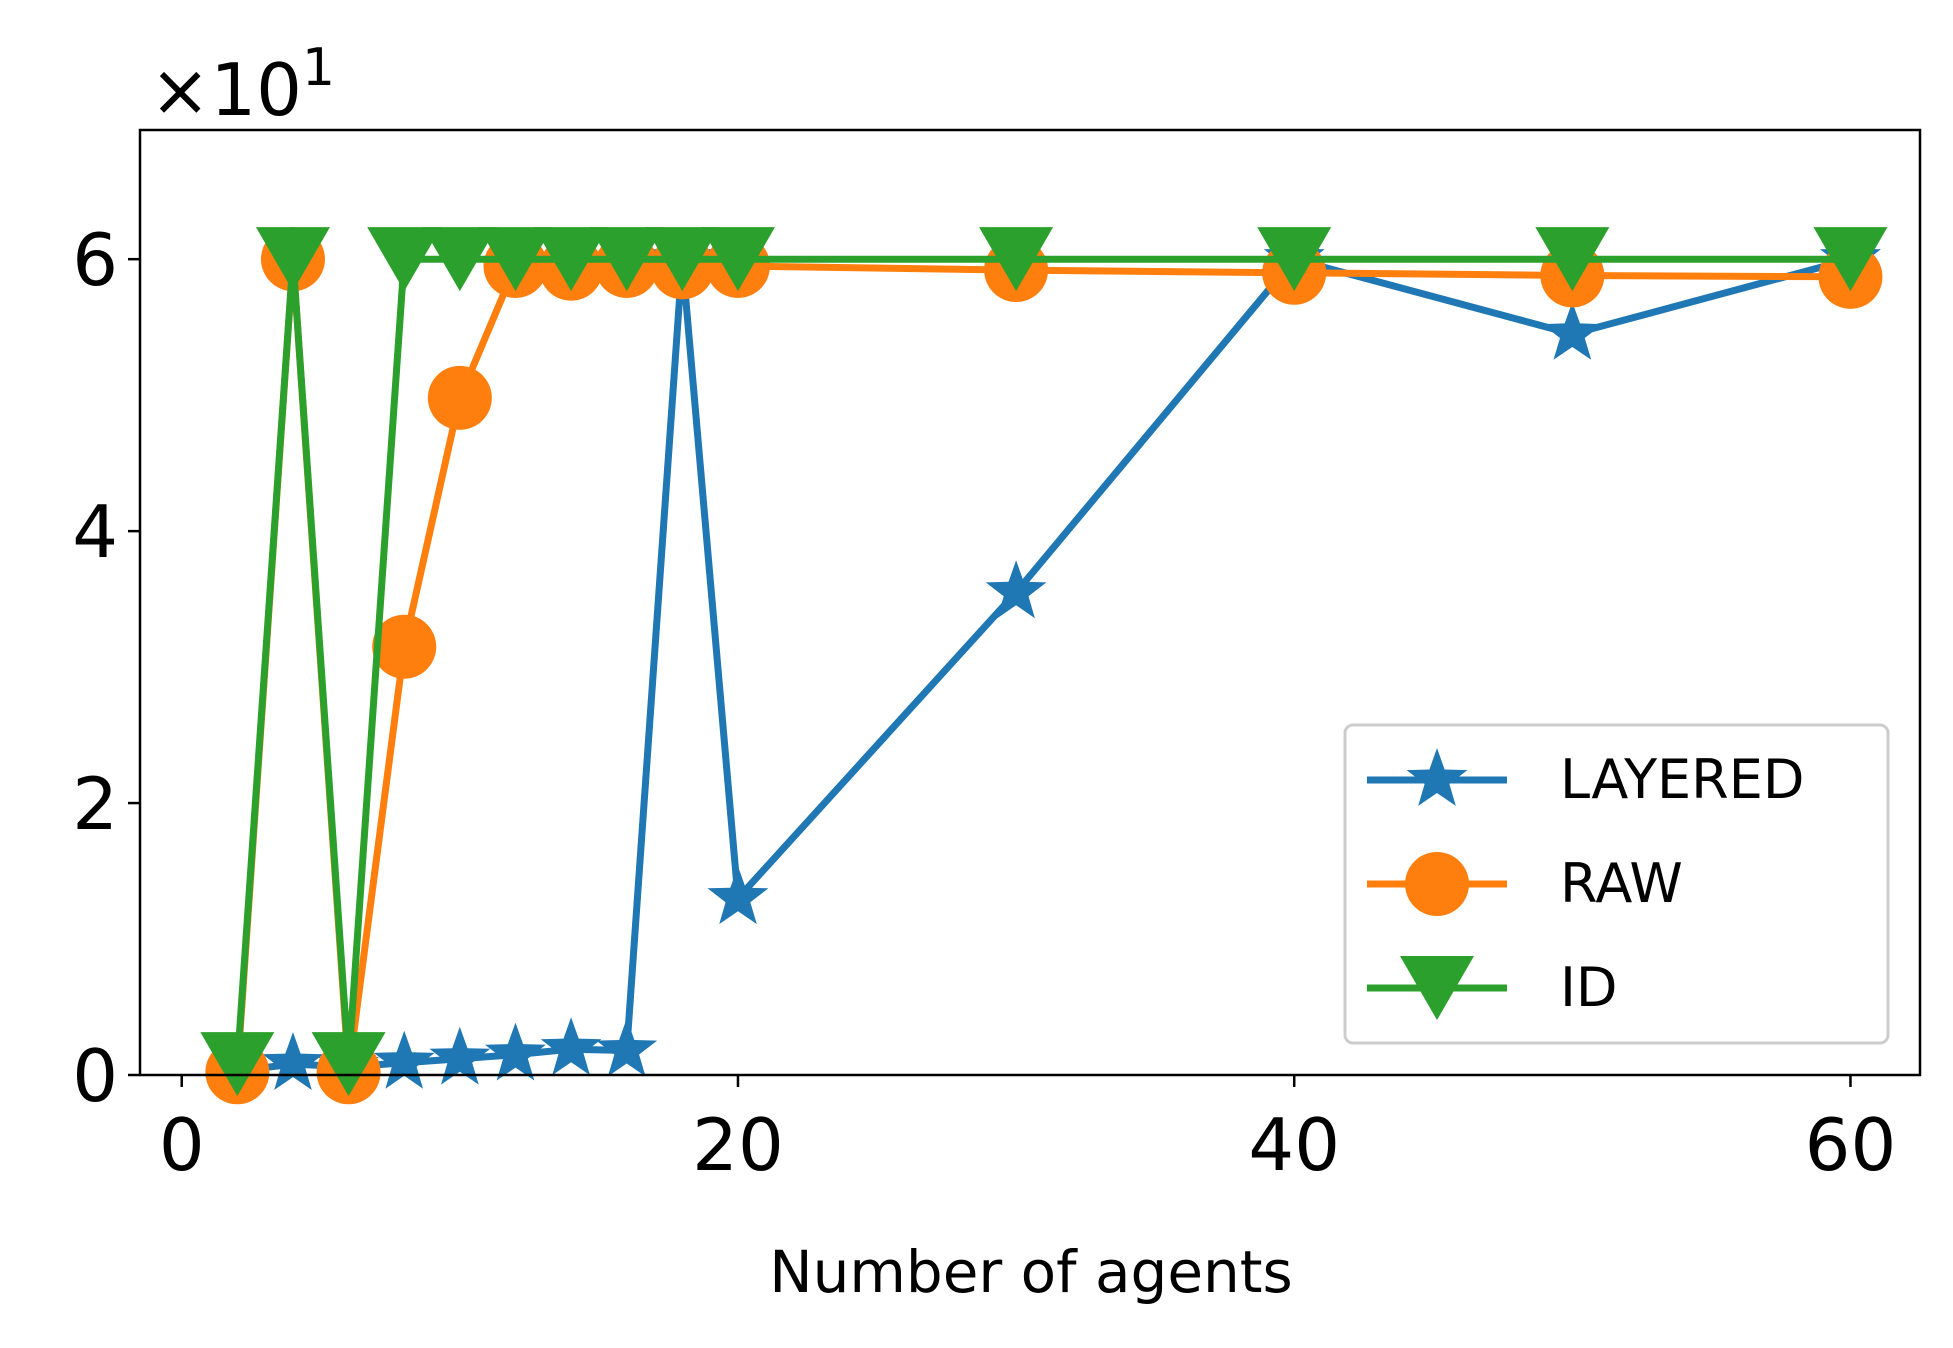 The width and height of the screenshot is (1953, 1348). I want to click on x-tick-label: 0, so click(182, 1145).